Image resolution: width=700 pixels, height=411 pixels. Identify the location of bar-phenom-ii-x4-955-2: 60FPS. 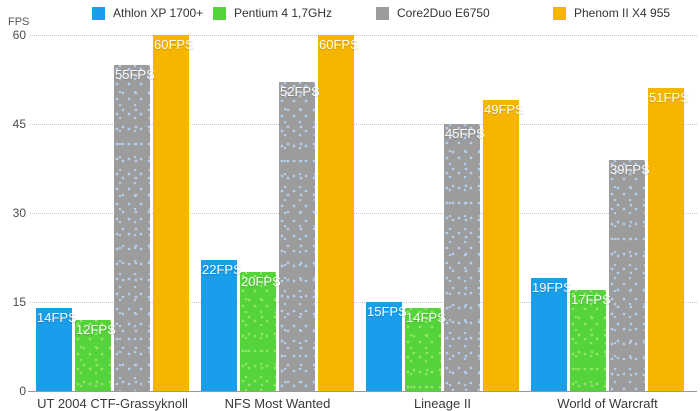
(338, 213).